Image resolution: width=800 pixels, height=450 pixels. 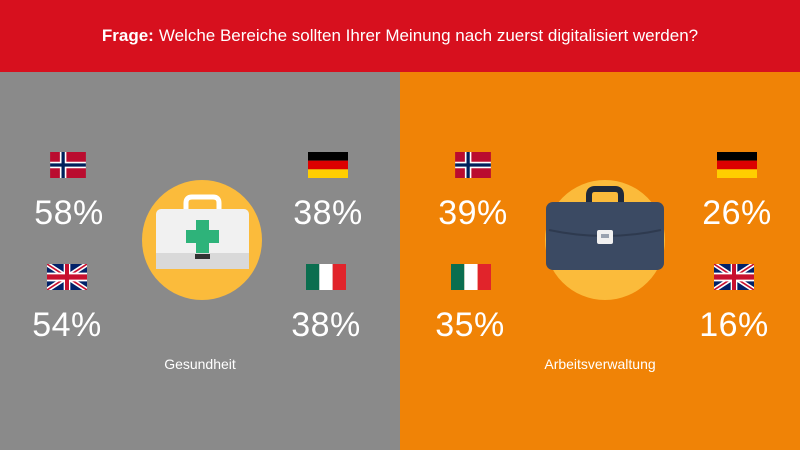 What do you see at coordinates (600, 364) in the screenshot?
I see `employment-category-label: Arbeitsverwaltung` at bounding box center [600, 364].